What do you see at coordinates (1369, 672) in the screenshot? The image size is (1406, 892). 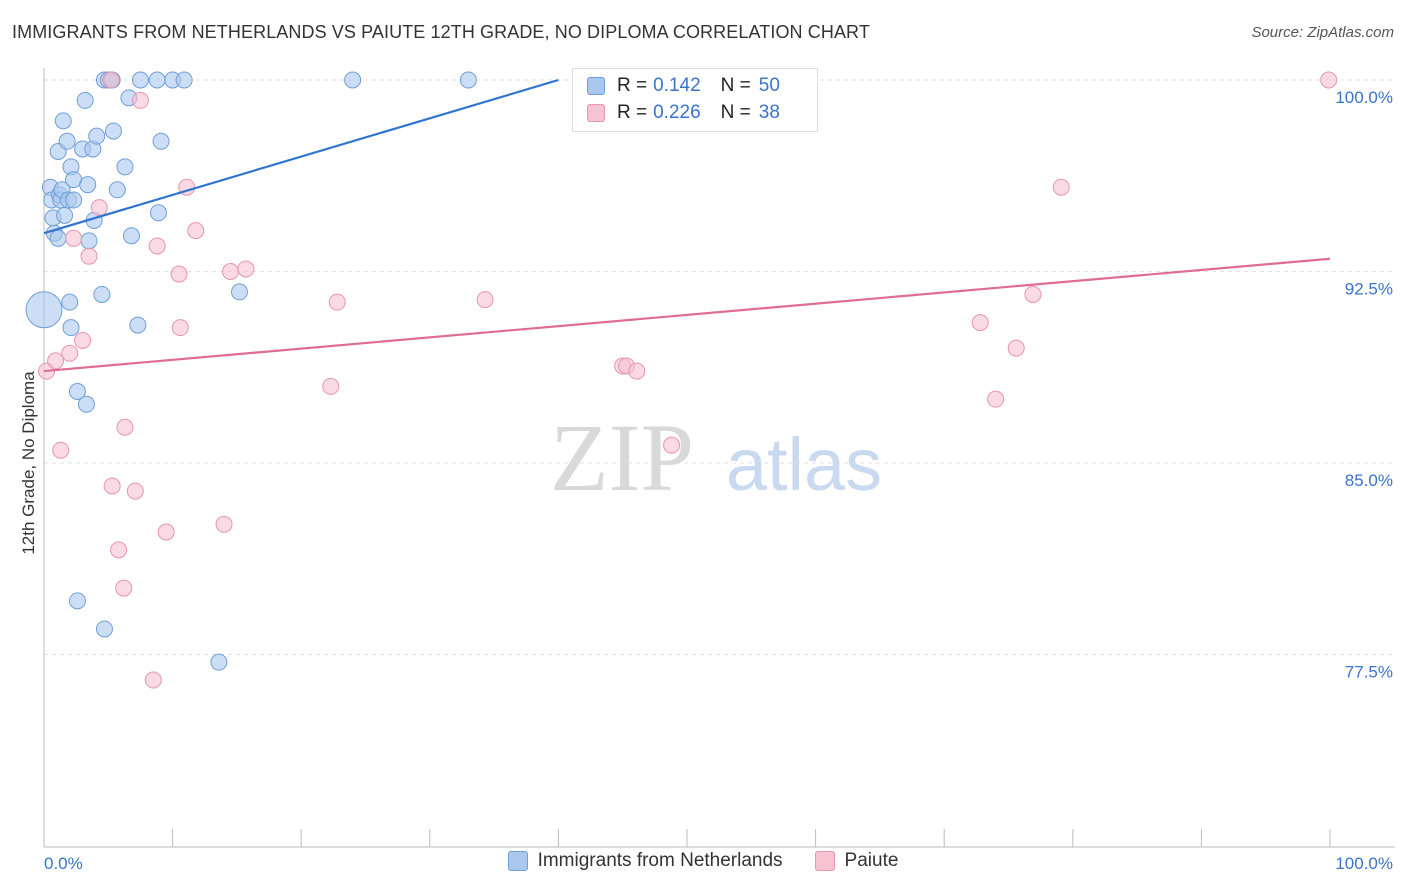 I see `y-tick-label: 77.5%` at bounding box center [1369, 672].